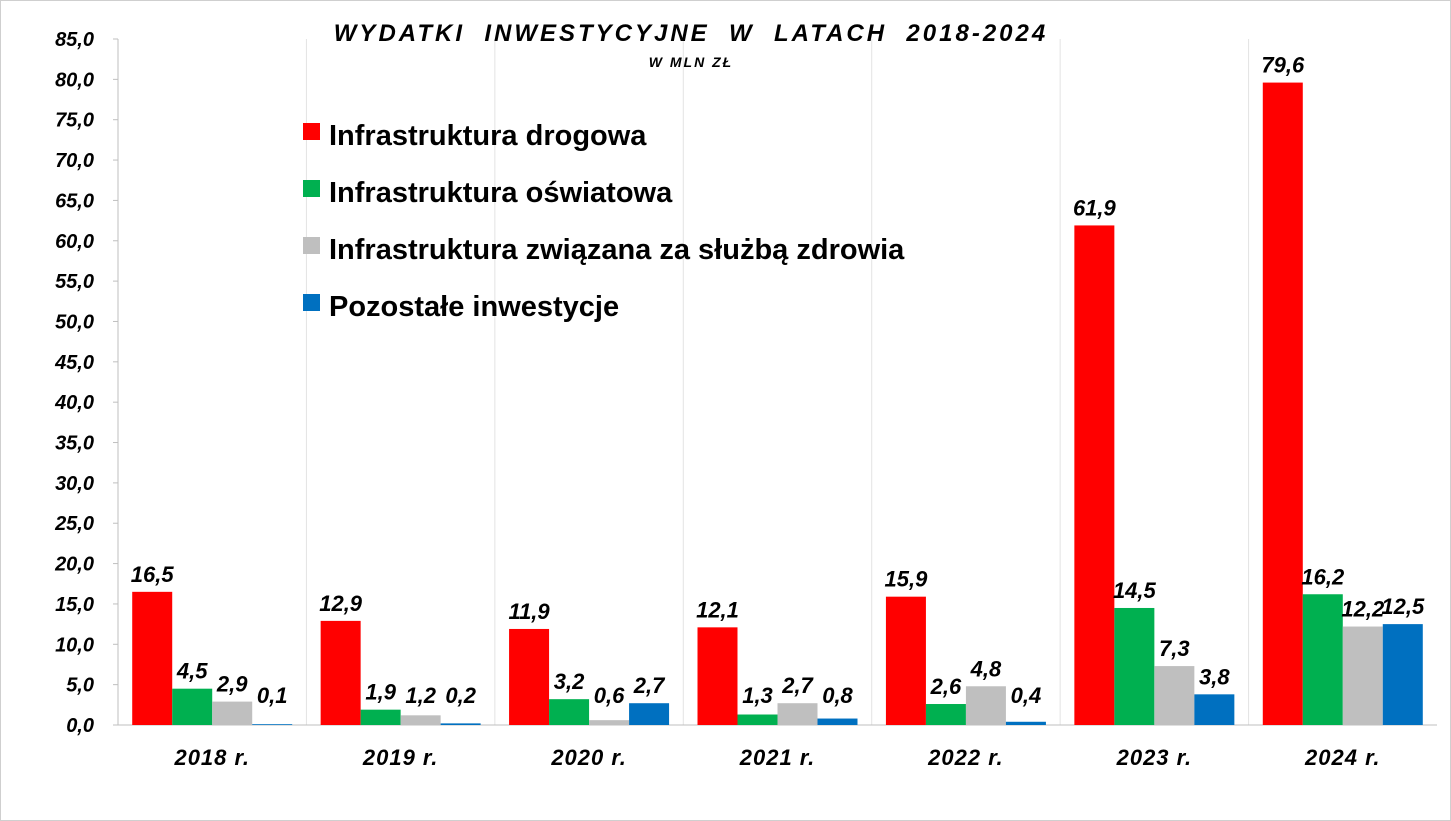  I want to click on data-label: 1,9, so click(380, 692).